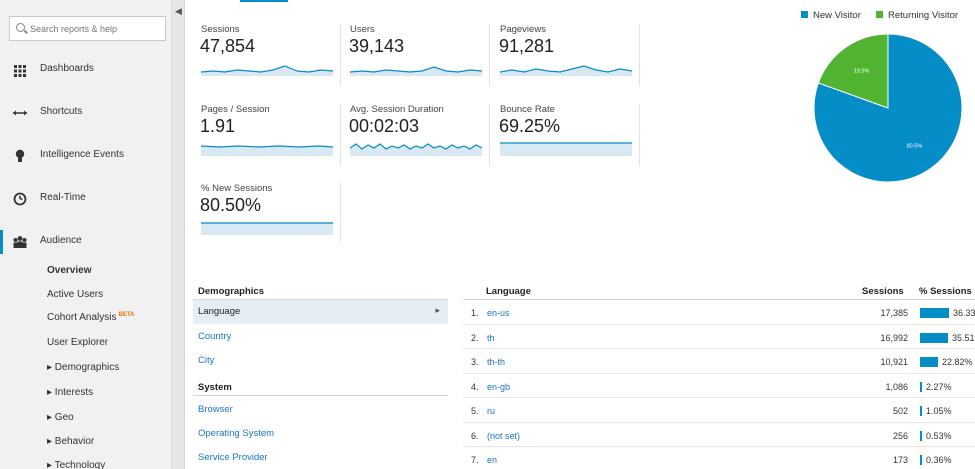 The image size is (975, 469). Describe the element at coordinates (220, 29) in the screenshot. I see `metric-label: Sessions` at that location.